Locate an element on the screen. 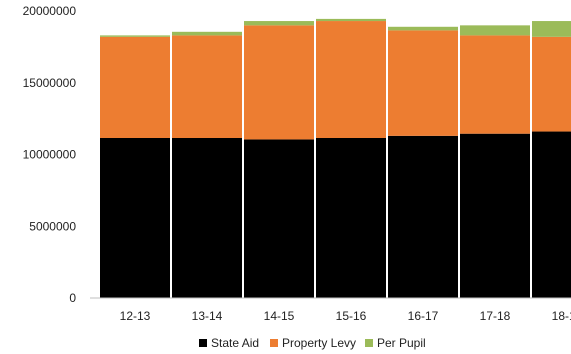 The image size is (571, 354). x-tick-label: 12-13 is located at coordinates (135, 316).